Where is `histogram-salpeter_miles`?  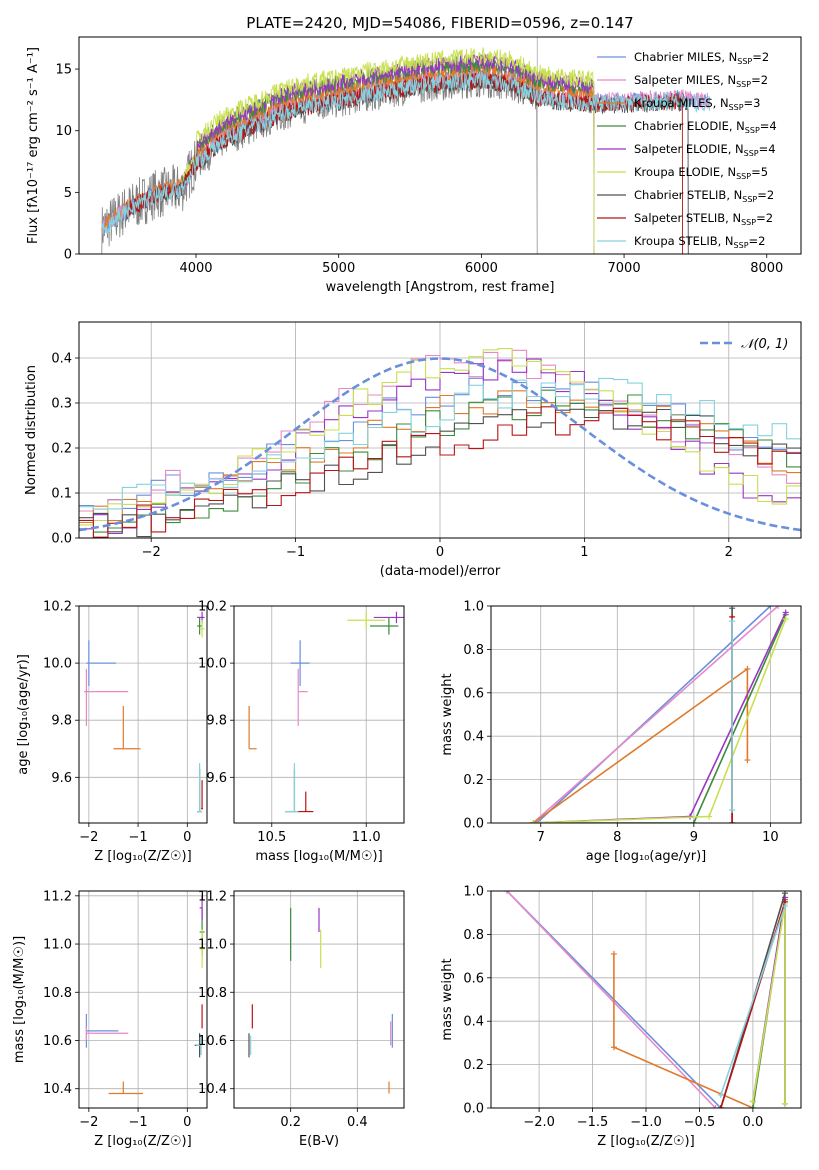
histogram-salpeter_miles is located at coordinates (440, 430).